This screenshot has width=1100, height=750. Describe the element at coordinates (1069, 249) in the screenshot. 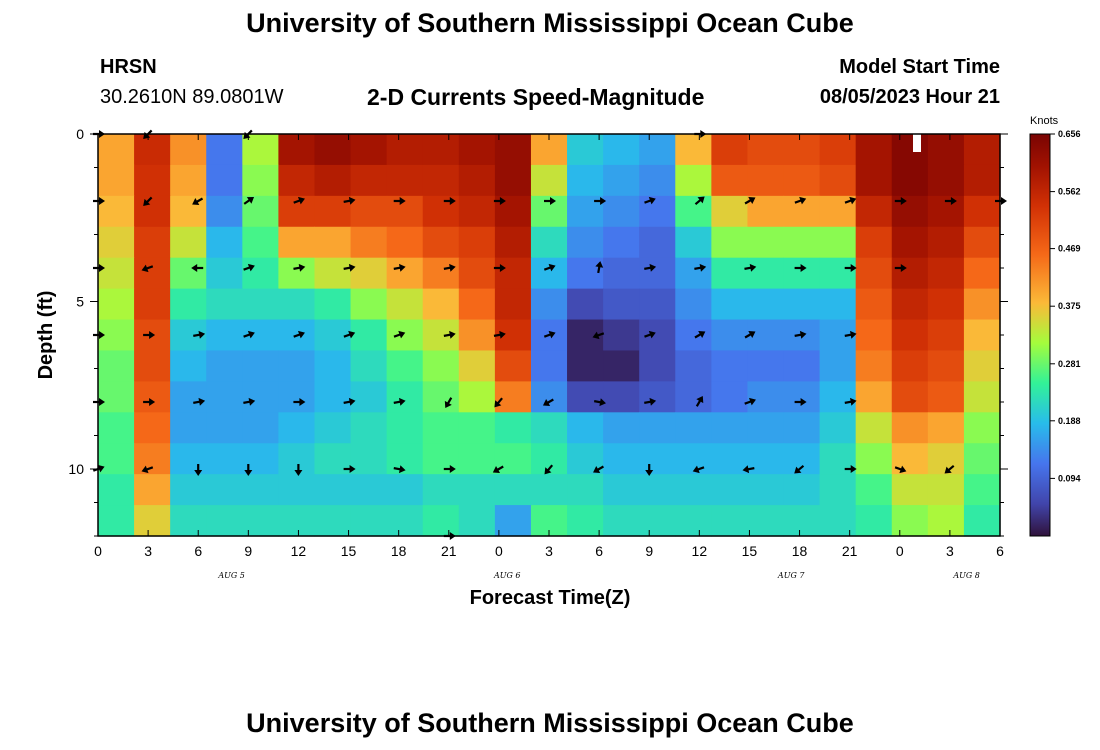

I see `colorbar-tick-label: 0.469` at that location.